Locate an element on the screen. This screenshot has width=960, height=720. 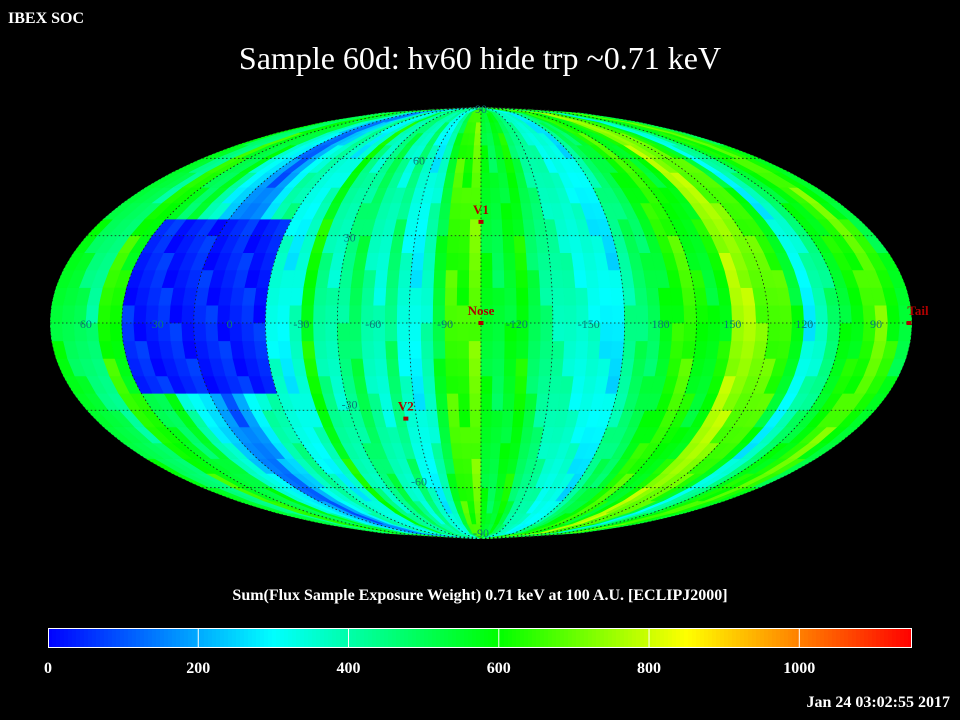
colorbar-tick-label: 200 is located at coordinates (198, 668).